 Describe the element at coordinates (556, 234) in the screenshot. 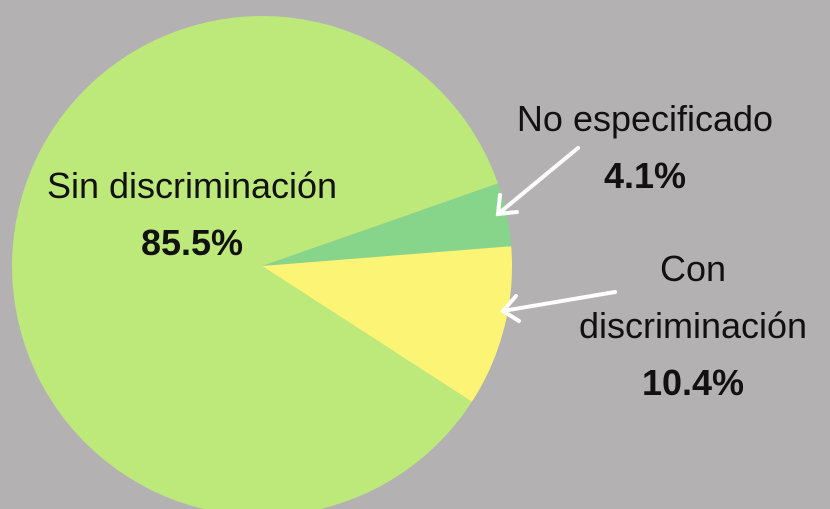

I see `arrows` at that location.